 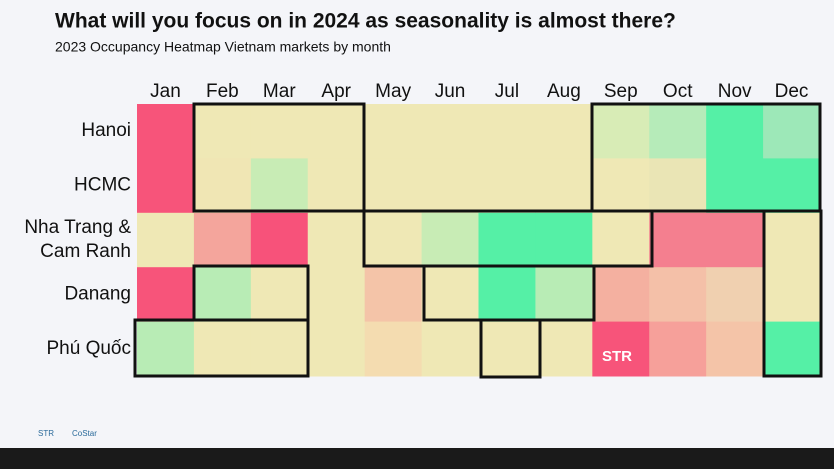 I want to click on x-tick-label: Dec, so click(x=792, y=91).